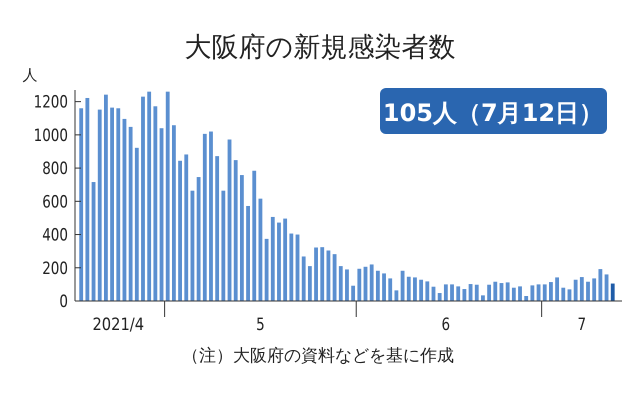 This screenshot has height=396, width=638. What do you see at coordinates (55, 136) in the screenshot?
I see `y-tick-label: 1000` at bounding box center [55, 136].